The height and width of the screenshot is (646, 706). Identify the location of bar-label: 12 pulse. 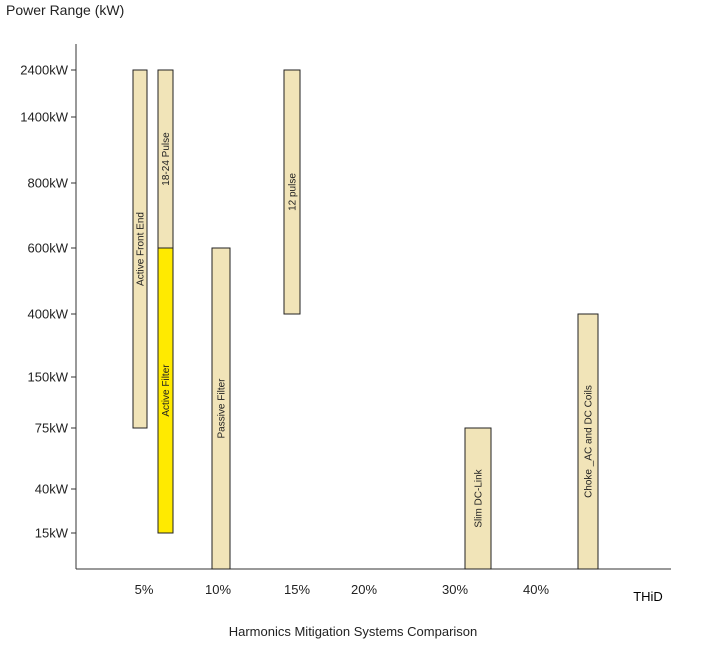
(293, 192).